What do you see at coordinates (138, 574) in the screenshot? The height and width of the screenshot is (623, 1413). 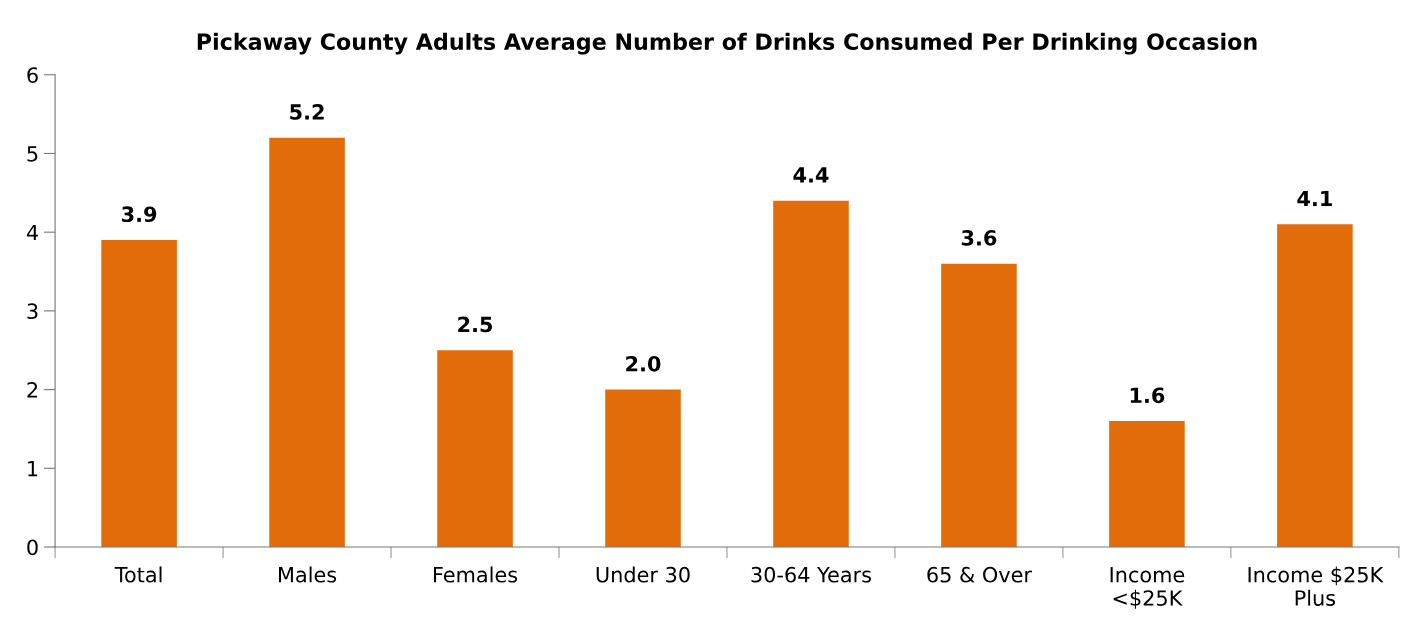 I see `x-tick-label: Total` at bounding box center [138, 574].